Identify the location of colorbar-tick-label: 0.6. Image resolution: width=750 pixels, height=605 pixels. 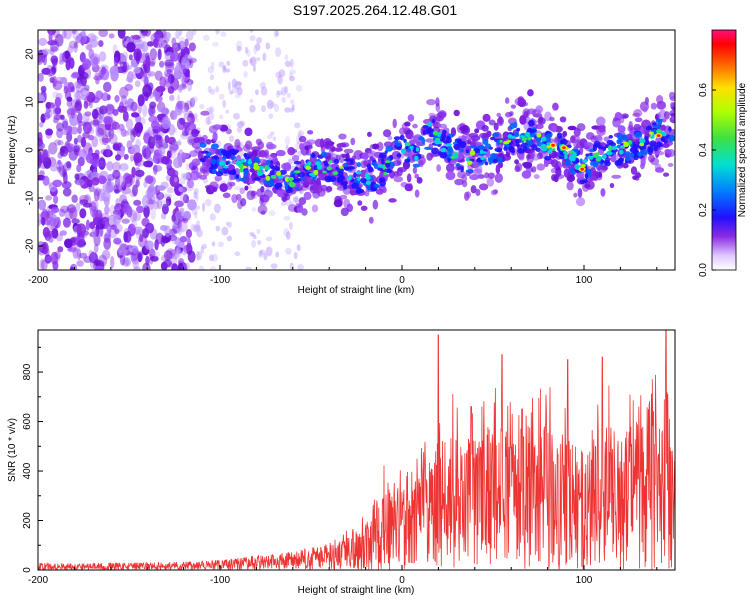
(703, 90).